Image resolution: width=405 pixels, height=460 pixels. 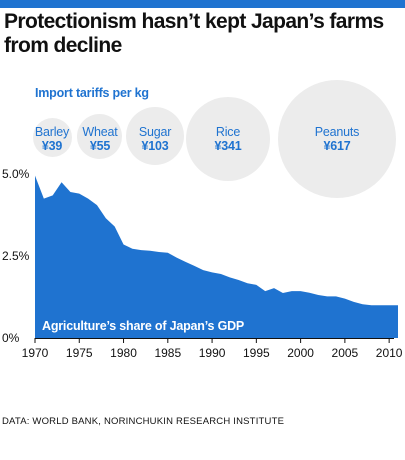 What do you see at coordinates (11, 338) in the screenshot?
I see `y-tick-label: 0%` at bounding box center [11, 338].